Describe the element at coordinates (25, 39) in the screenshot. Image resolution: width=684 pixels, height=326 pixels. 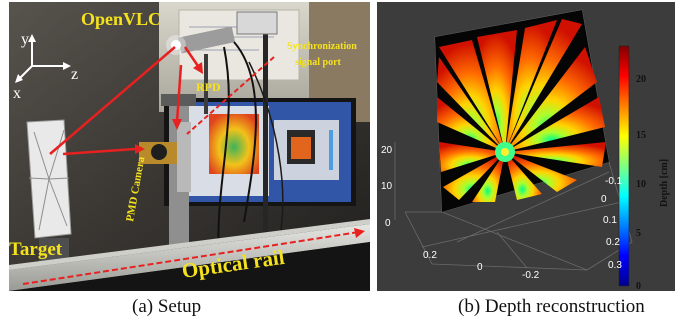
I see `axis-label-y: y` at that location.